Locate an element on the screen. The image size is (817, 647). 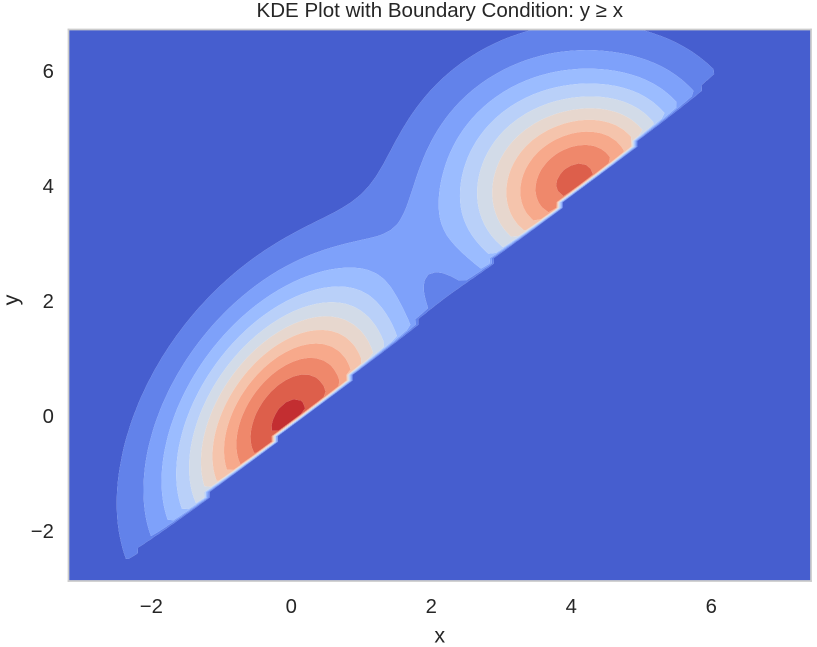
svg-text:KDE Plot with Boundary Conditi: KDE Plot with Boundary Condition: y ≥ x is located at coordinates (440, 11).